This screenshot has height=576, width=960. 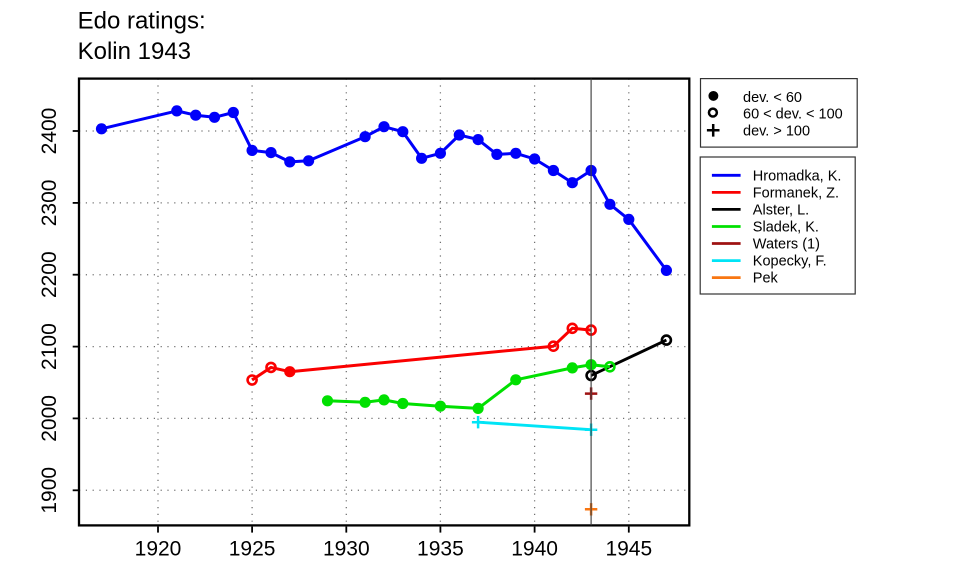 I want to click on svg-text: 2400, so click(x=49, y=131).